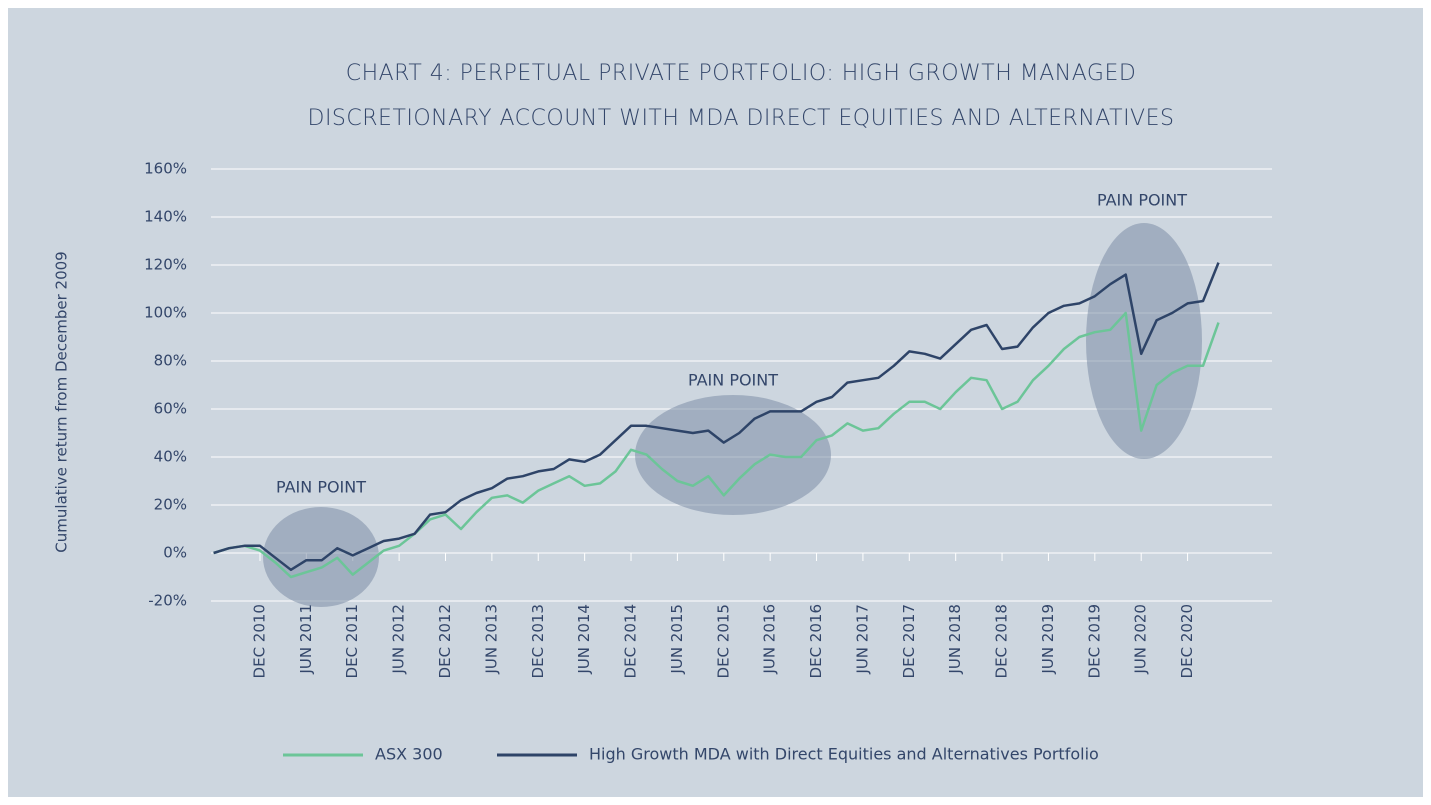 Image resolution: width=1431 pixels, height=805 pixels. Describe the element at coordinates (770, 639) in the screenshot. I see `x-tick-label: JUN 2016` at that location.